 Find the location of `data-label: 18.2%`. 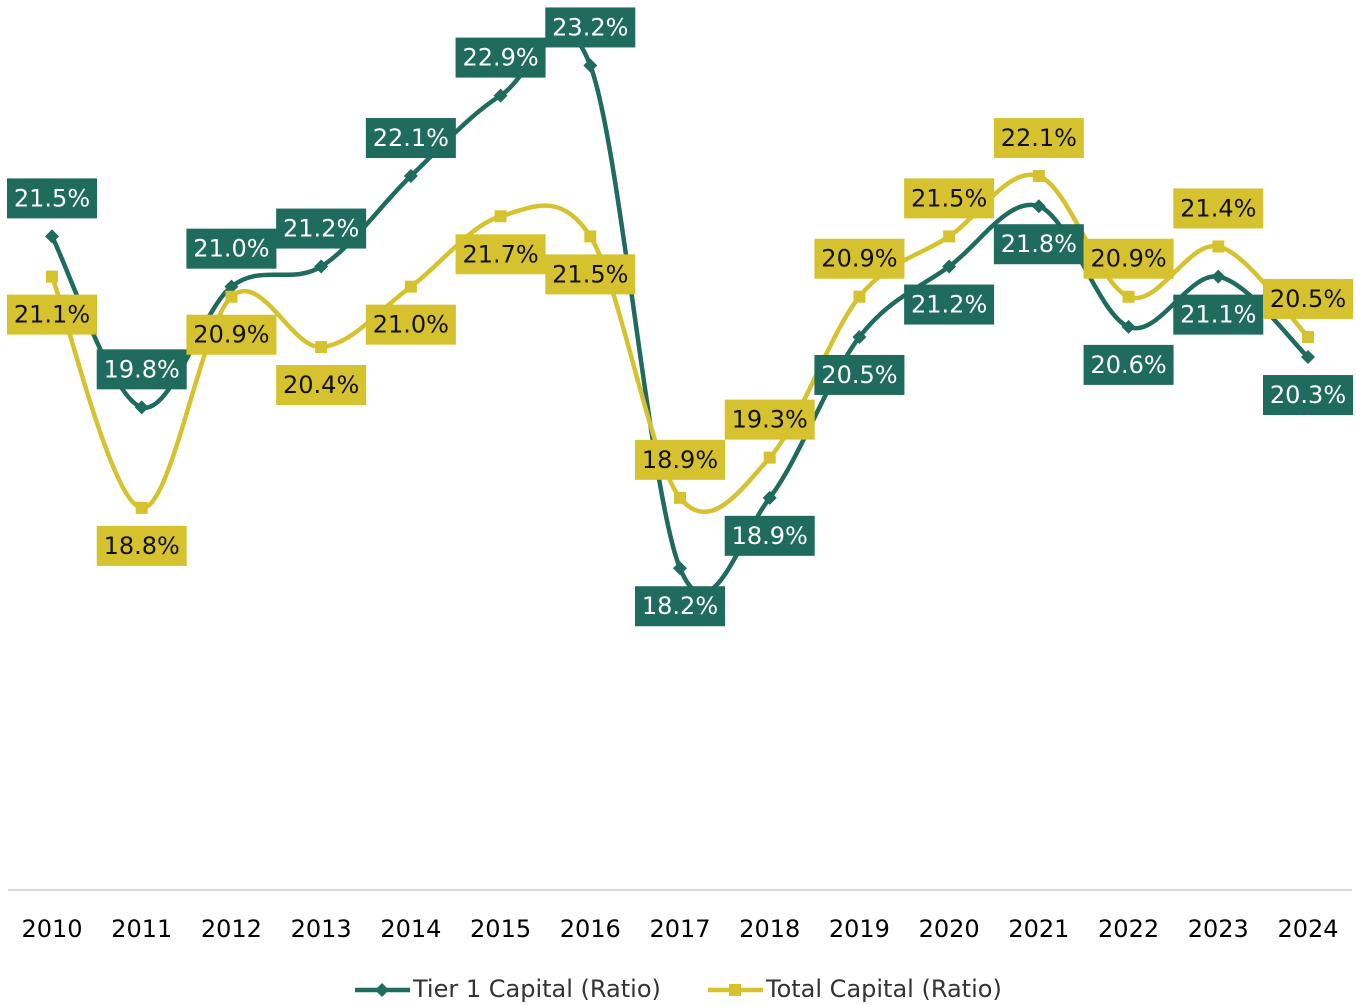

data-label: 18.2% is located at coordinates (680, 606).